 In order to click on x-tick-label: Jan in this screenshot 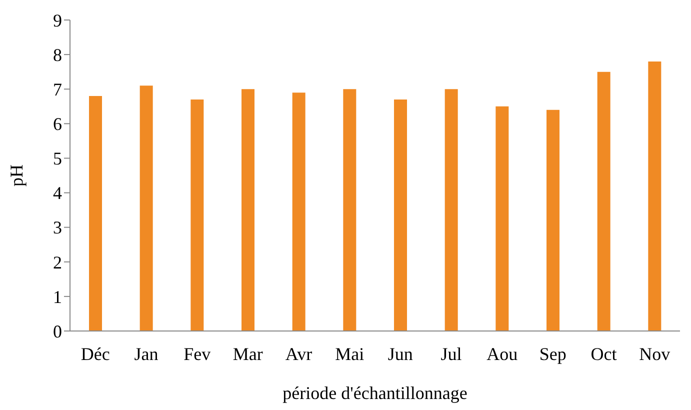, I will do `click(146, 354)`.